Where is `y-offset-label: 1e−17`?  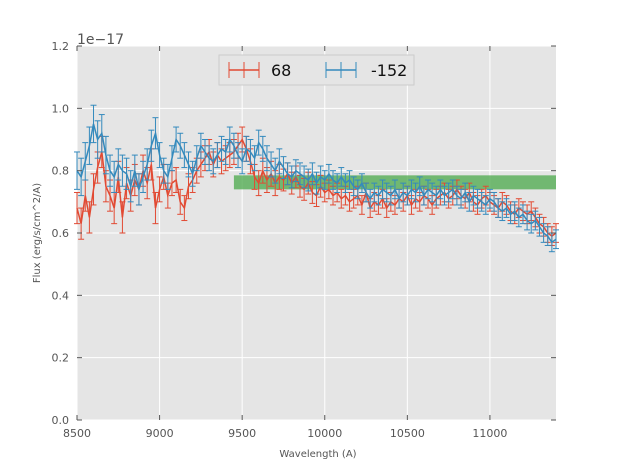 y-offset-label: 1e−17 is located at coordinates (100, 40).